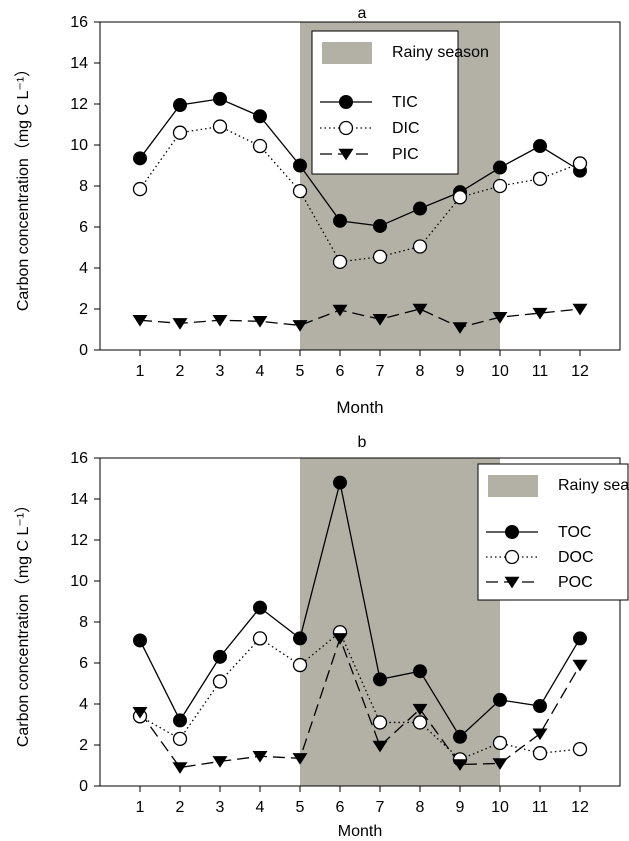 The height and width of the screenshot is (841, 629). I want to click on legend-marker-tic, so click(346, 102).